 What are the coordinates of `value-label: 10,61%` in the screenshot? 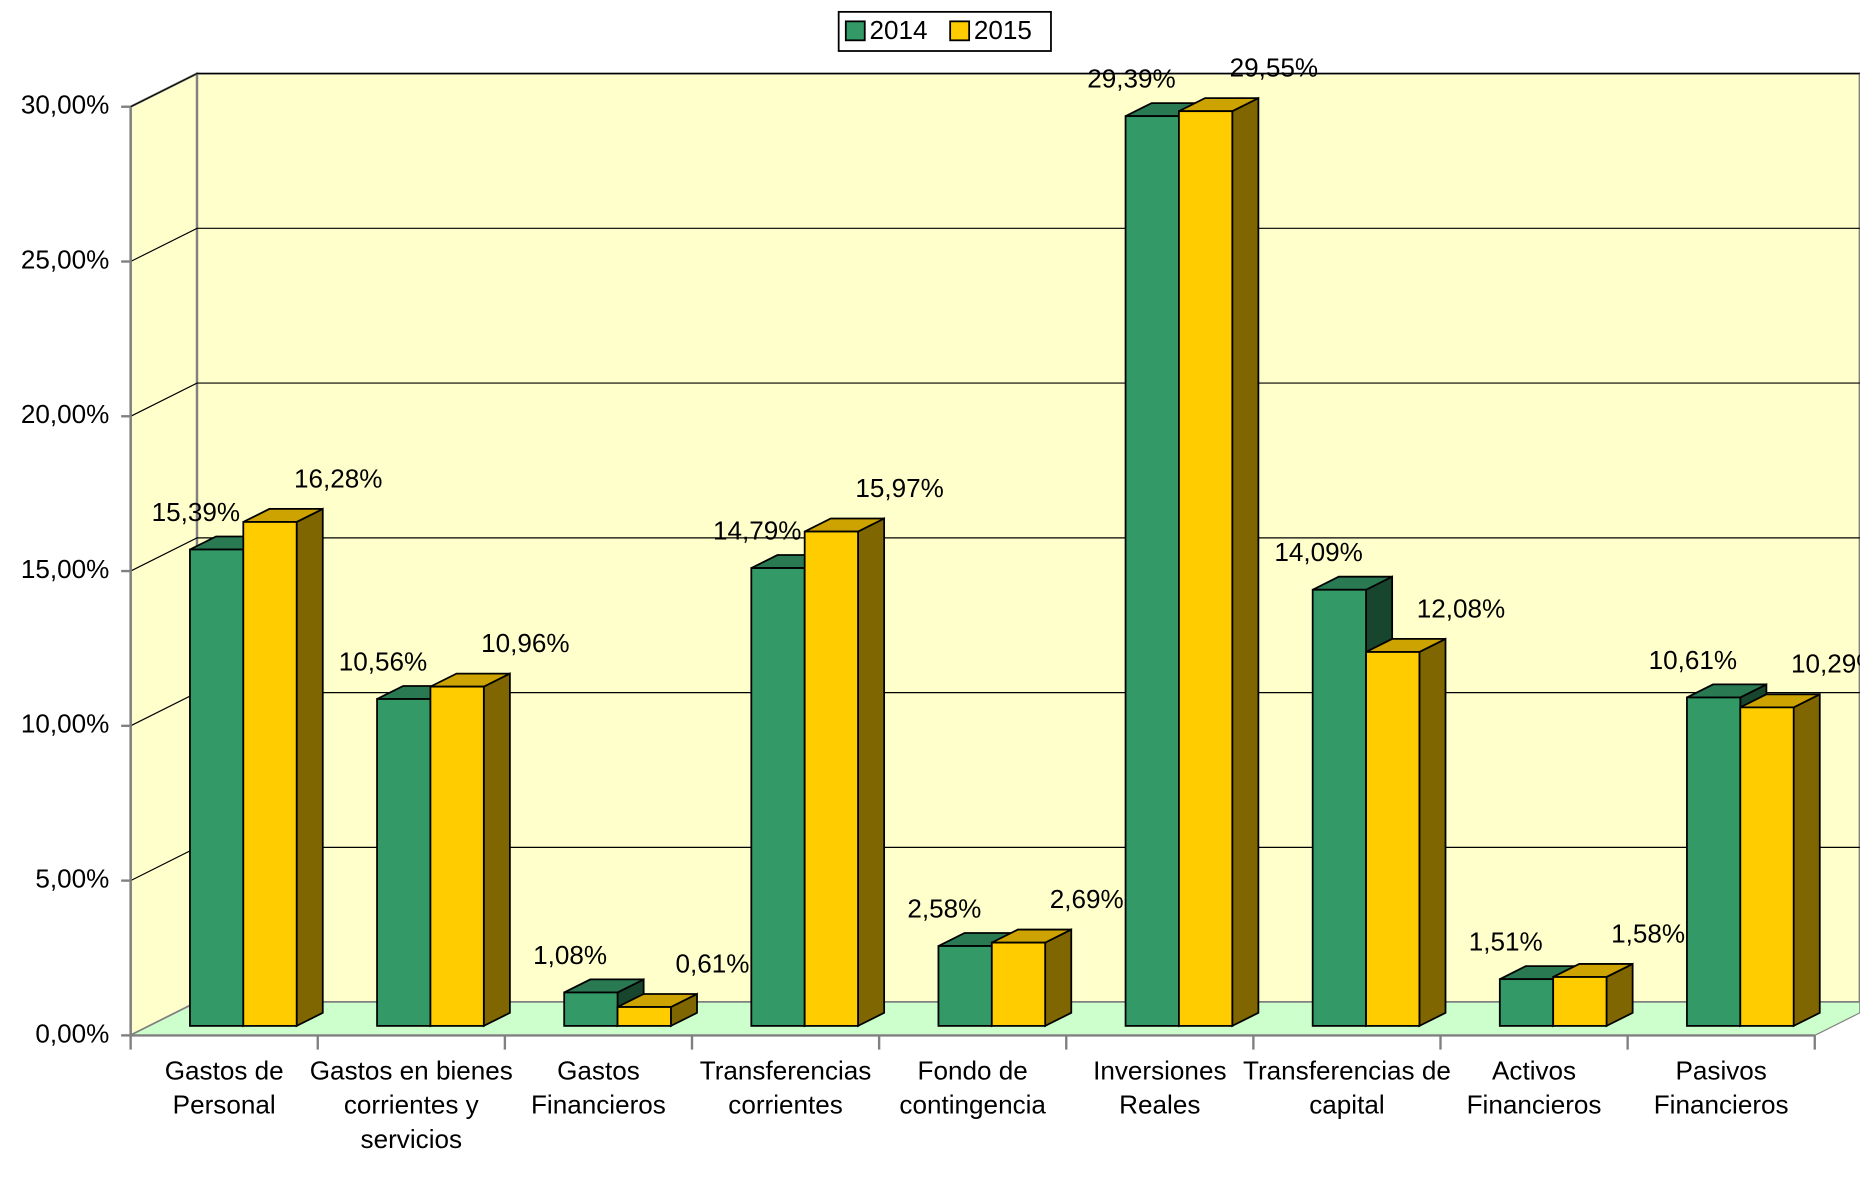 It's located at (1693, 660).